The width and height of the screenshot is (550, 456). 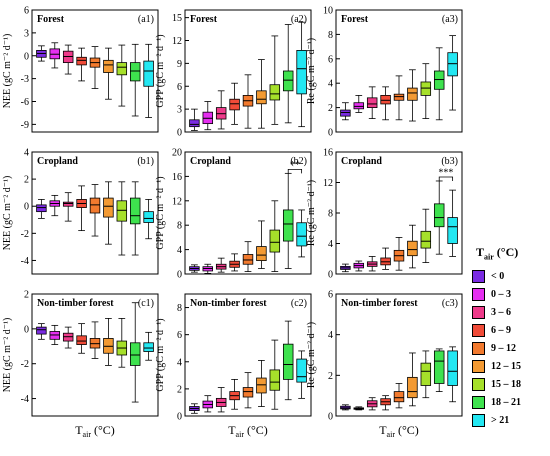 I want to click on y-tick-label: 16, so click(x=177, y=177).